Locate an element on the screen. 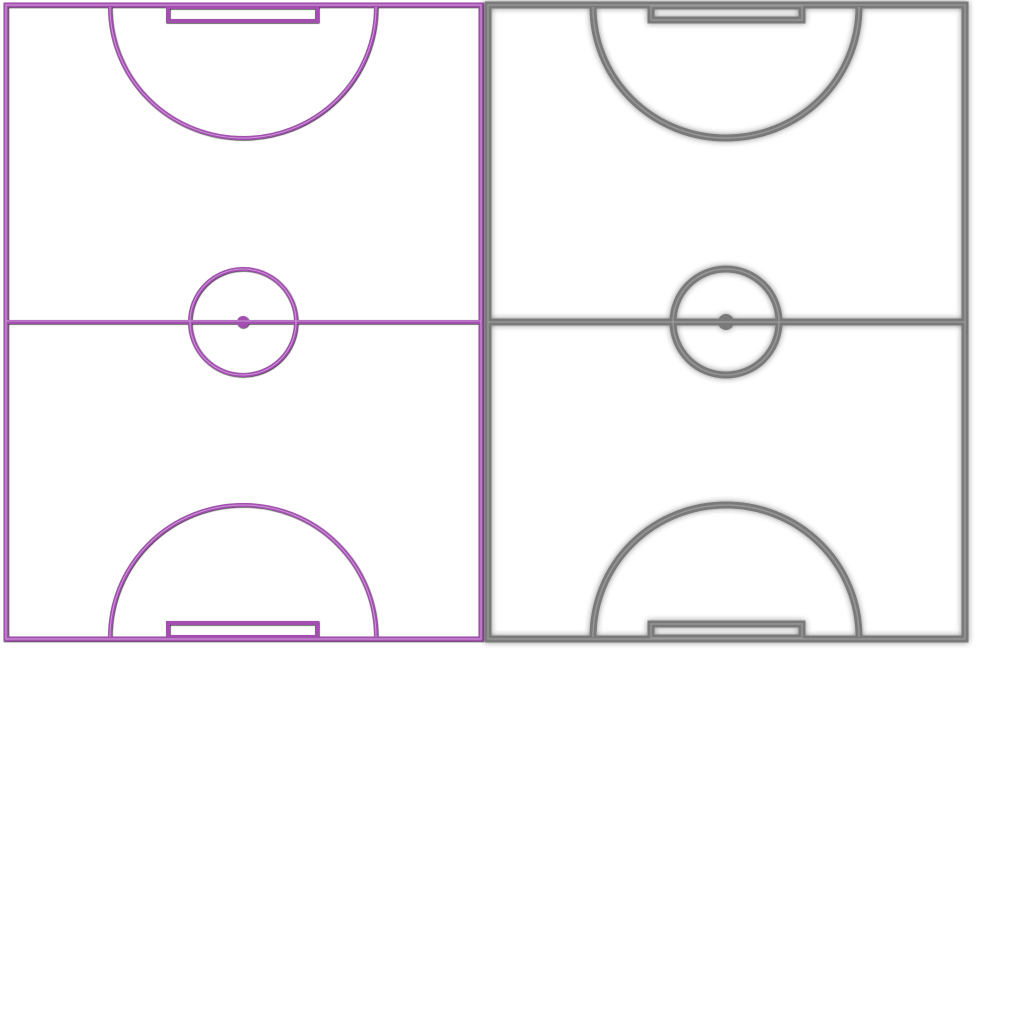 This screenshot has width=1024, height=1024. center-spot is located at coordinates (243, 322).